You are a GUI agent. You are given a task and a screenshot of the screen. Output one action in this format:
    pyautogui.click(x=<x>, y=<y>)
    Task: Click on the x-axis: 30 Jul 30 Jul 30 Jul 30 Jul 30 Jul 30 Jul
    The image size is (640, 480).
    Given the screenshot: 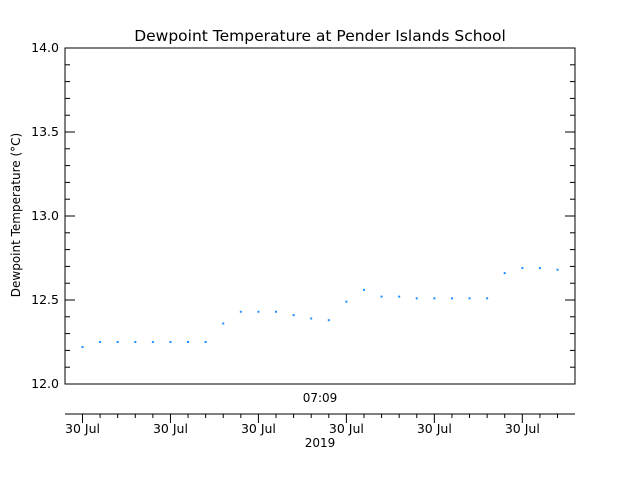 What is the action you would take?
    pyautogui.click(x=311, y=425)
    